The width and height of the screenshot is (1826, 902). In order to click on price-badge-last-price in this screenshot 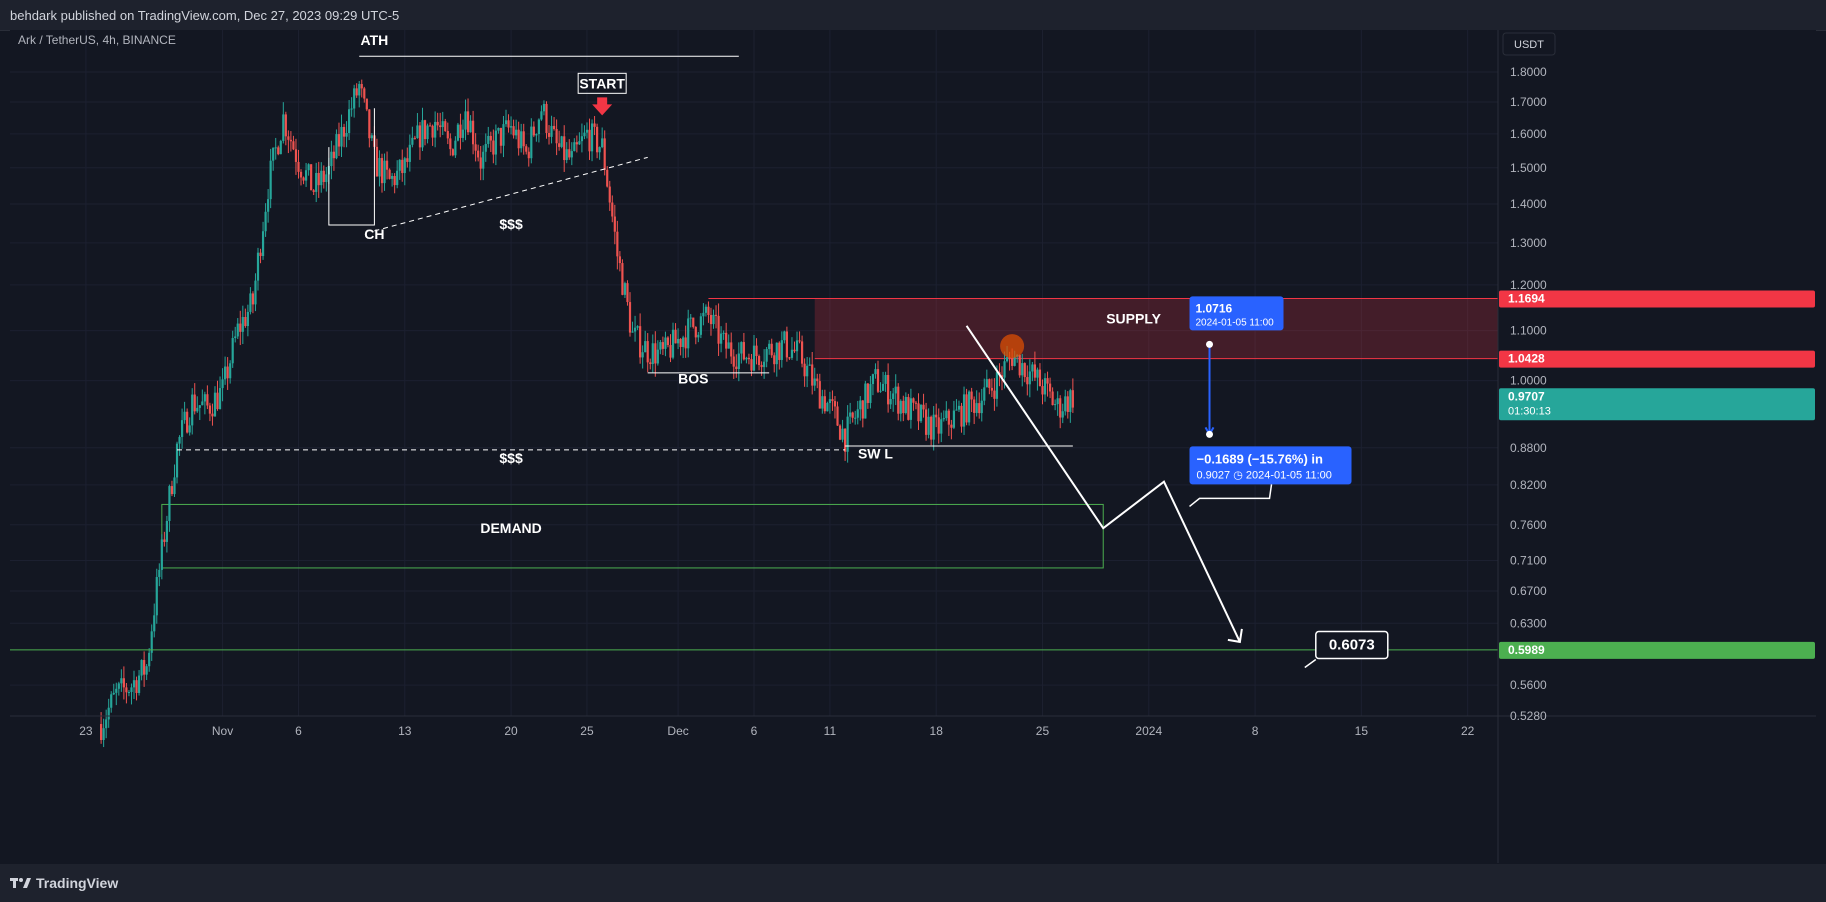, I will do `click(1657, 404)`.